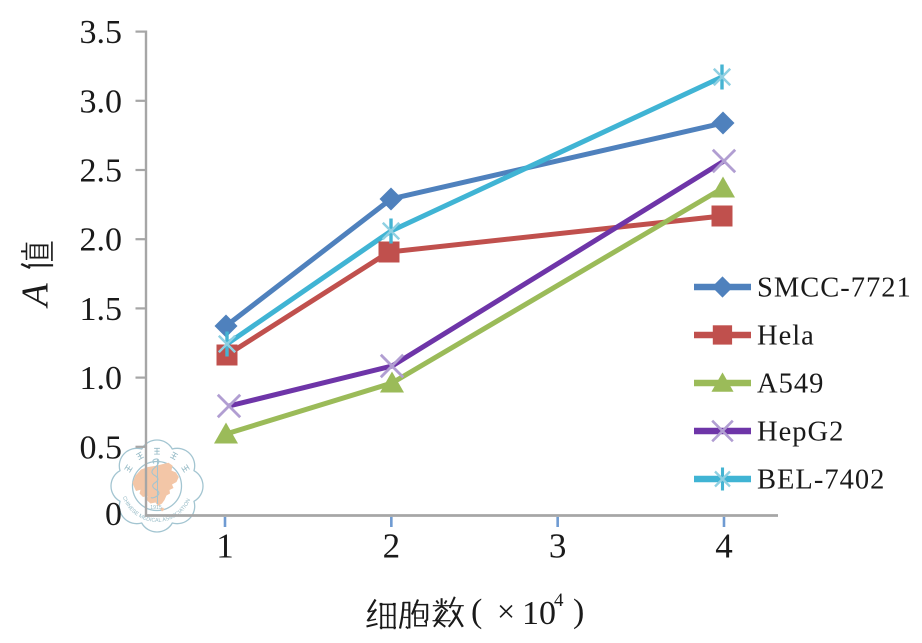 The width and height of the screenshot is (922, 643). What do you see at coordinates (101, 309) in the screenshot?
I see `svg-text: 1.5` at bounding box center [101, 309].